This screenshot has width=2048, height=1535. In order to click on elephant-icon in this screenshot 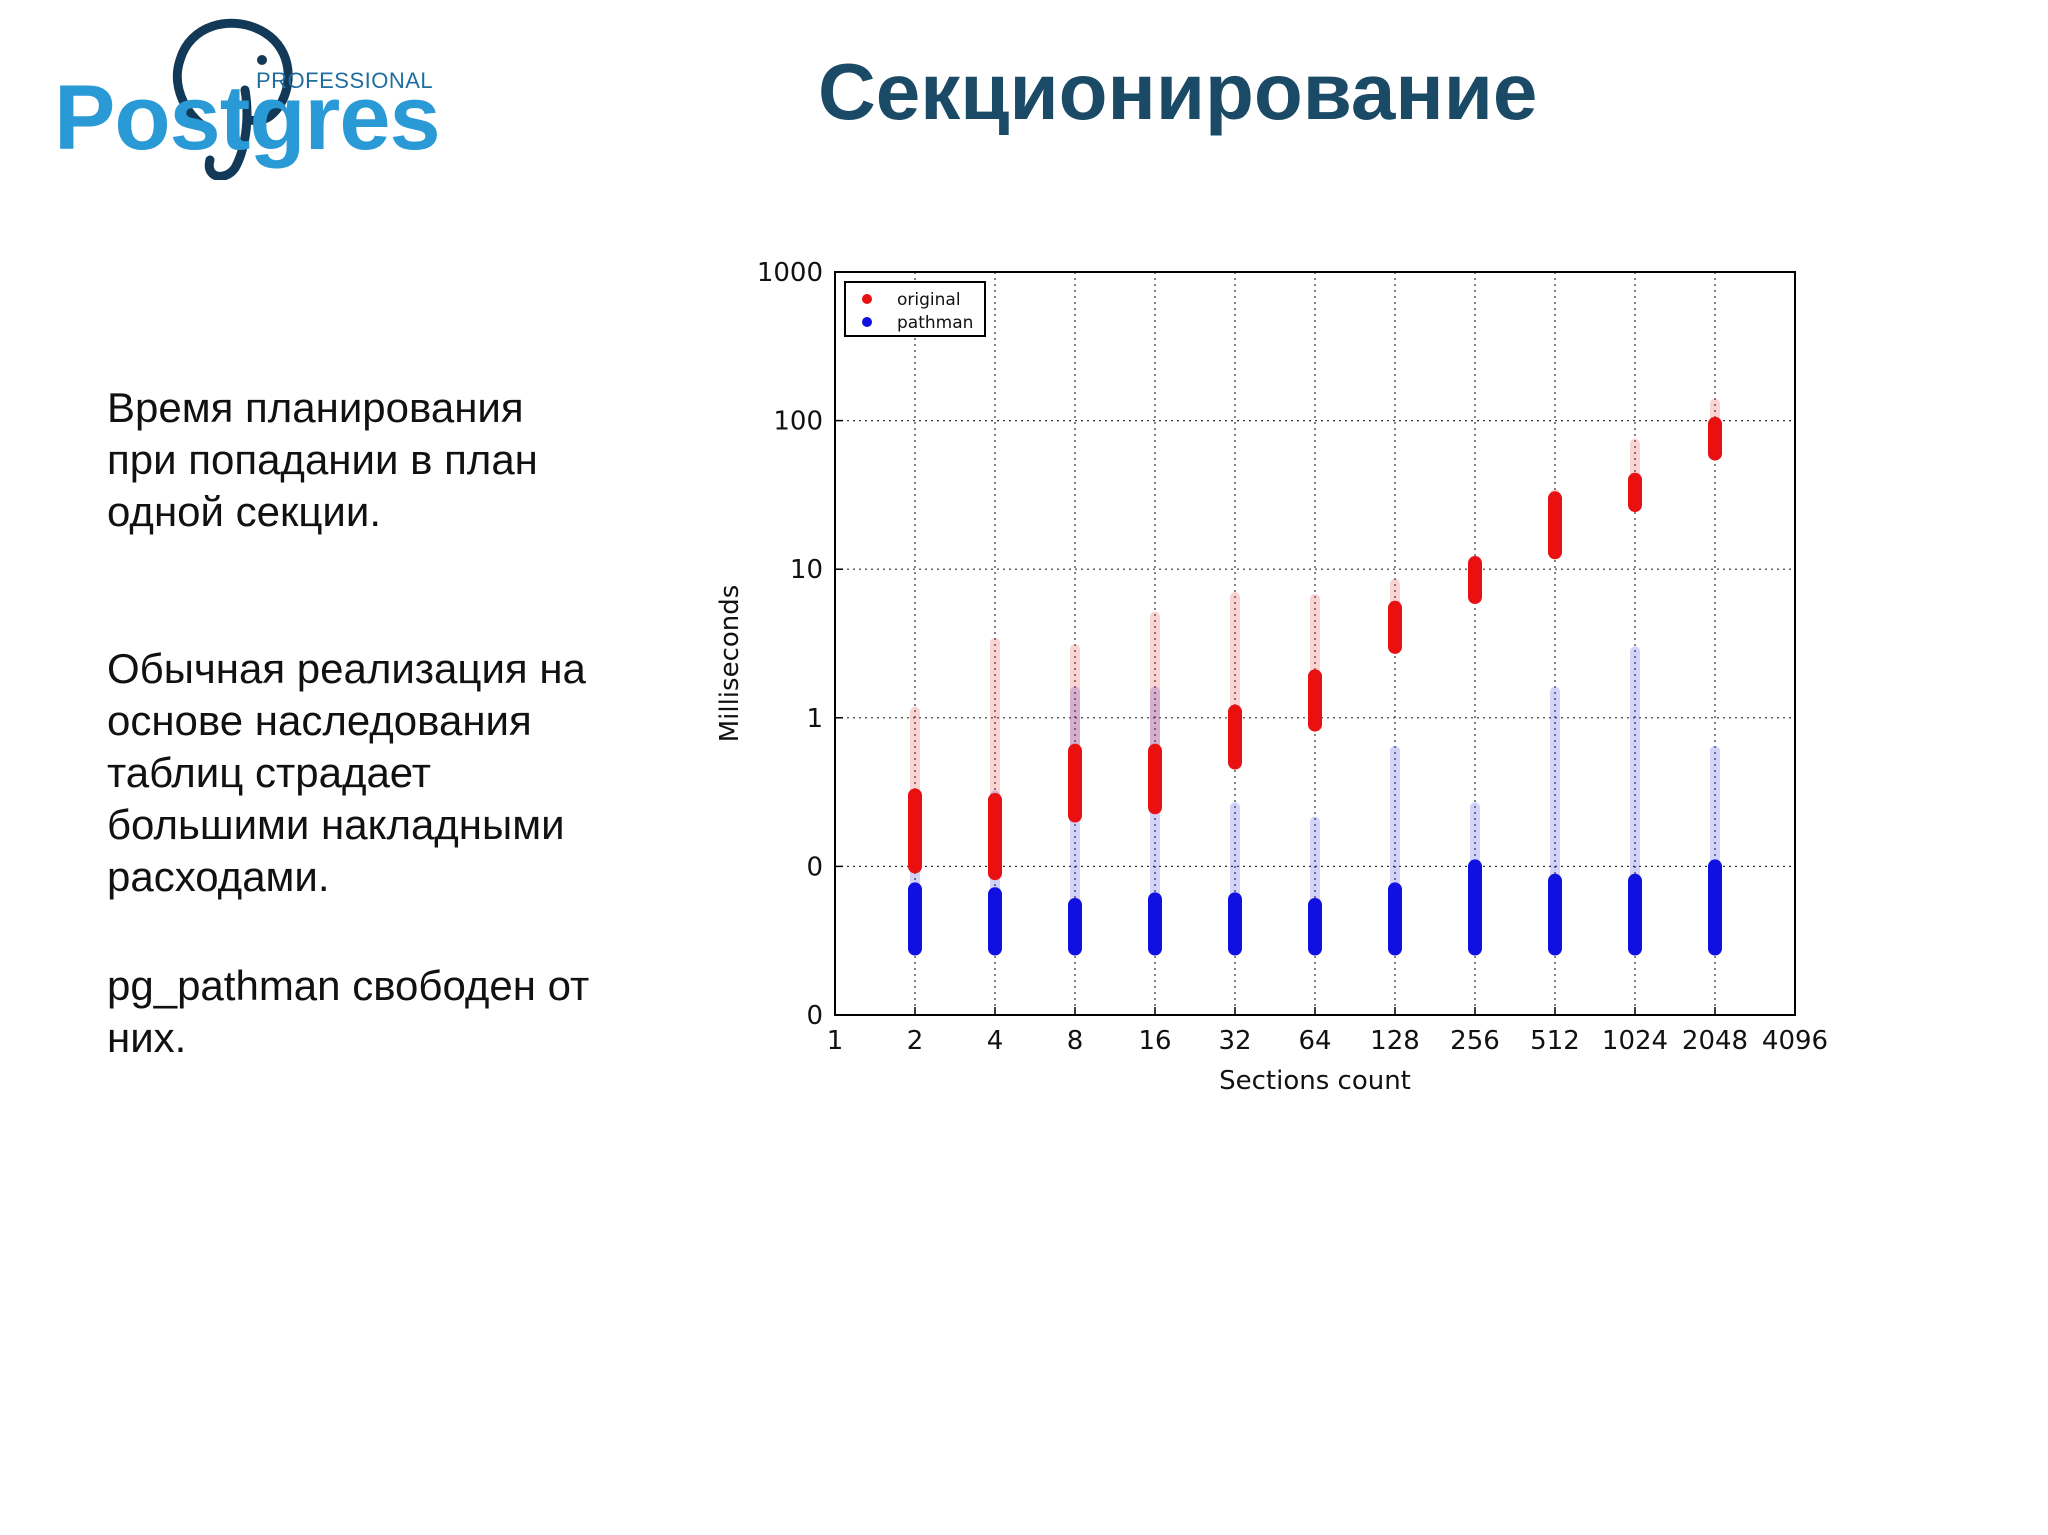, I will do `click(232, 99)`.